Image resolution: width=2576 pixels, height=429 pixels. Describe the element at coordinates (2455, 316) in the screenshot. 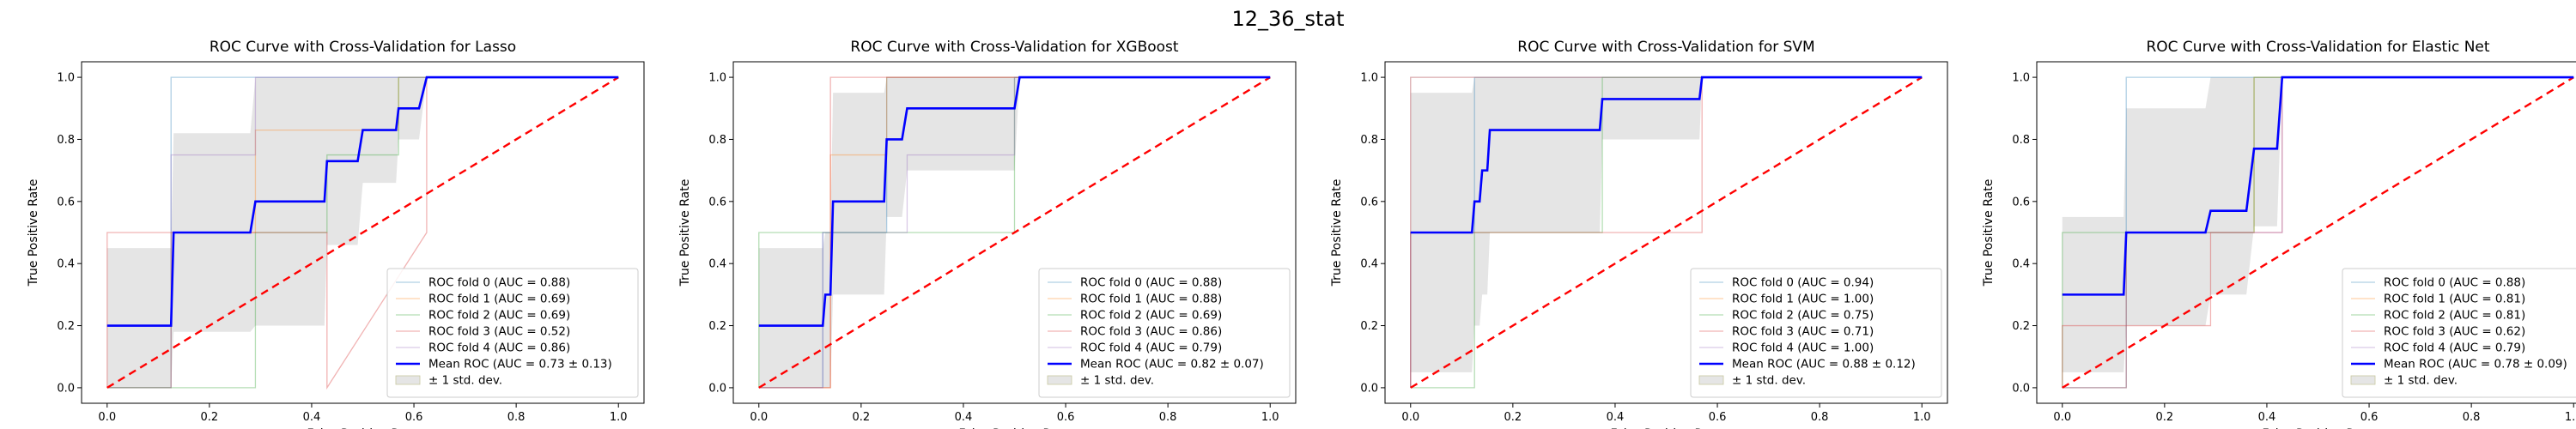

I see `legend-entry-label: ROC fold 2 (AUC = 0.81)` at that location.